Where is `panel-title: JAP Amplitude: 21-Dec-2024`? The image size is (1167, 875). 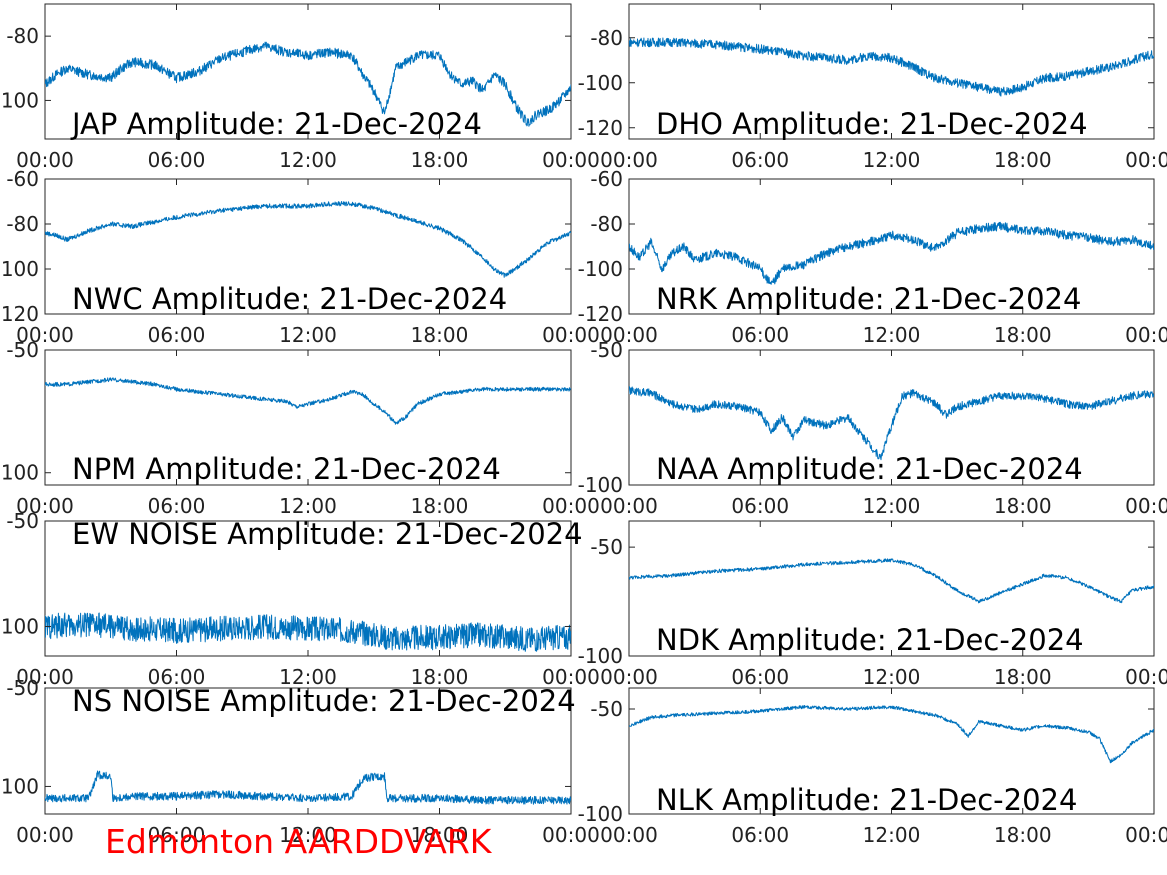 panel-title: JAP Amplitude: 21-Dec-2024 is located at coordinates (276, 124).